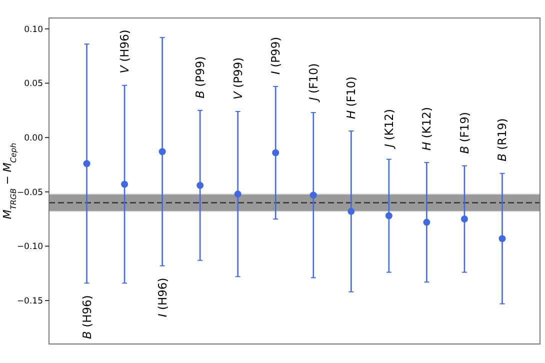 The width and height of the screenshot is (545, 363). Describe the element at coordinates (29, 193) in the screenshot. I see `y-tick-label: −0.05` at that location.